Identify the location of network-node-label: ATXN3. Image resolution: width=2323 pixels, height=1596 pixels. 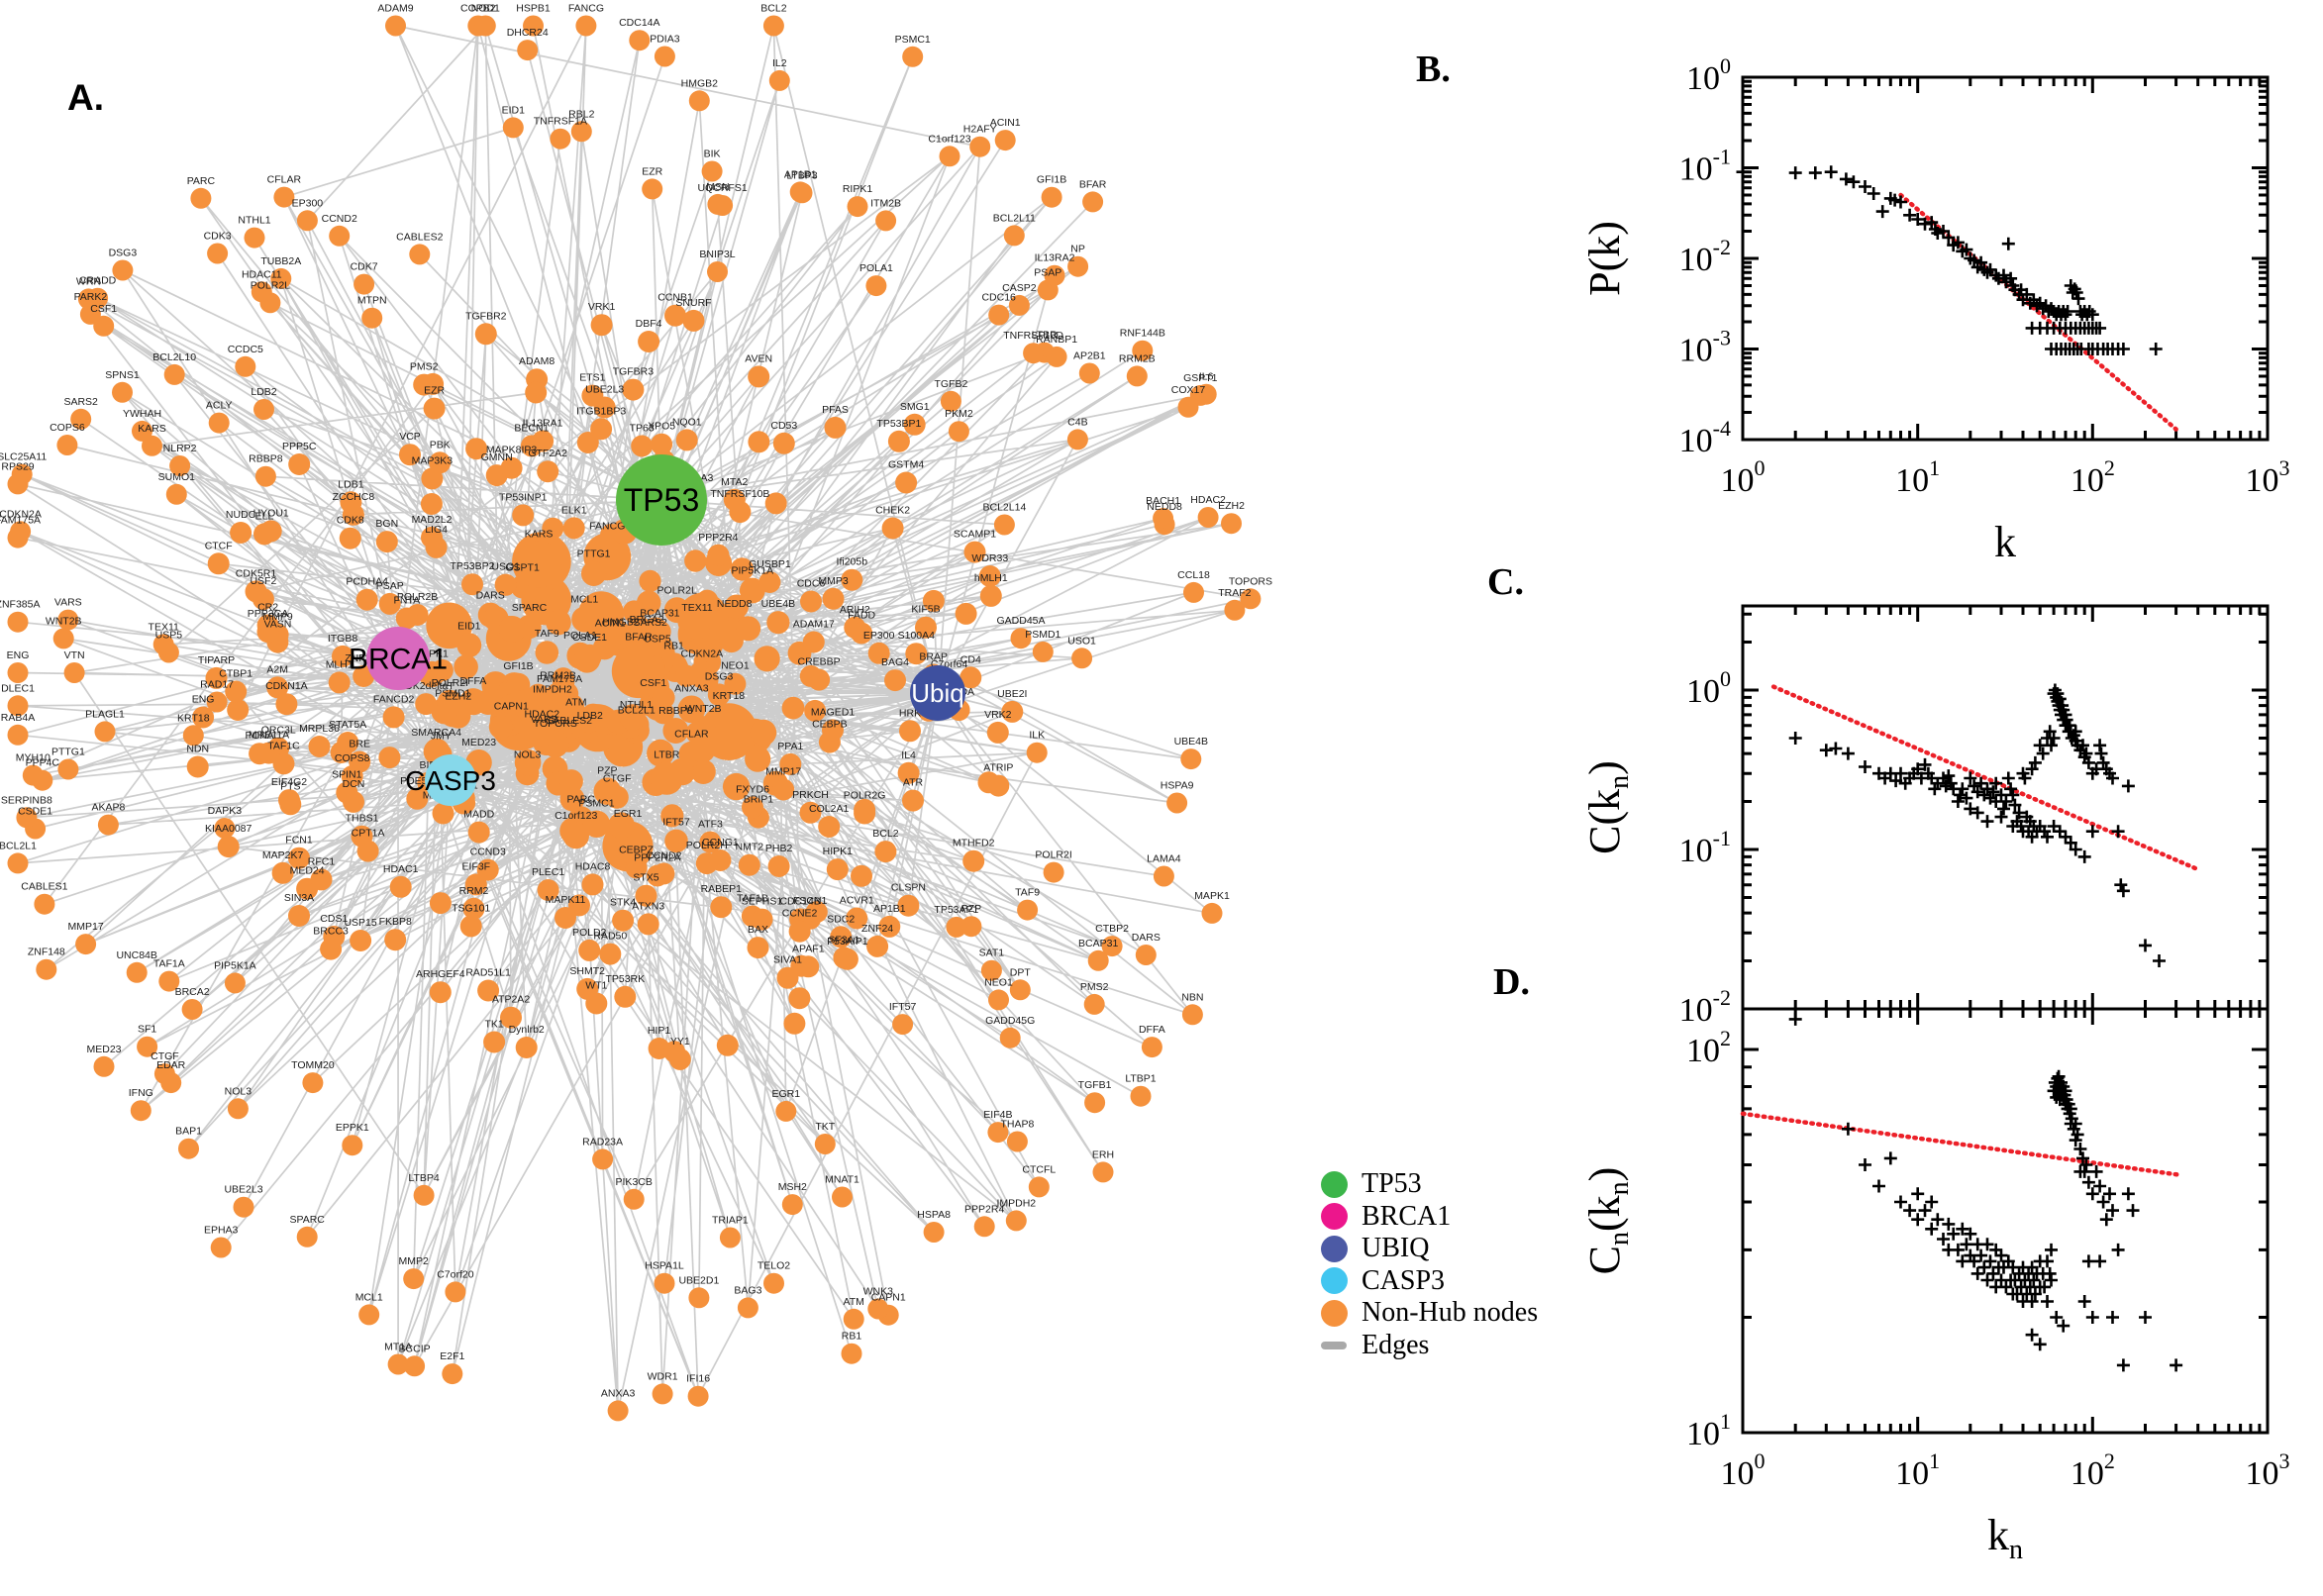
(648, 906).